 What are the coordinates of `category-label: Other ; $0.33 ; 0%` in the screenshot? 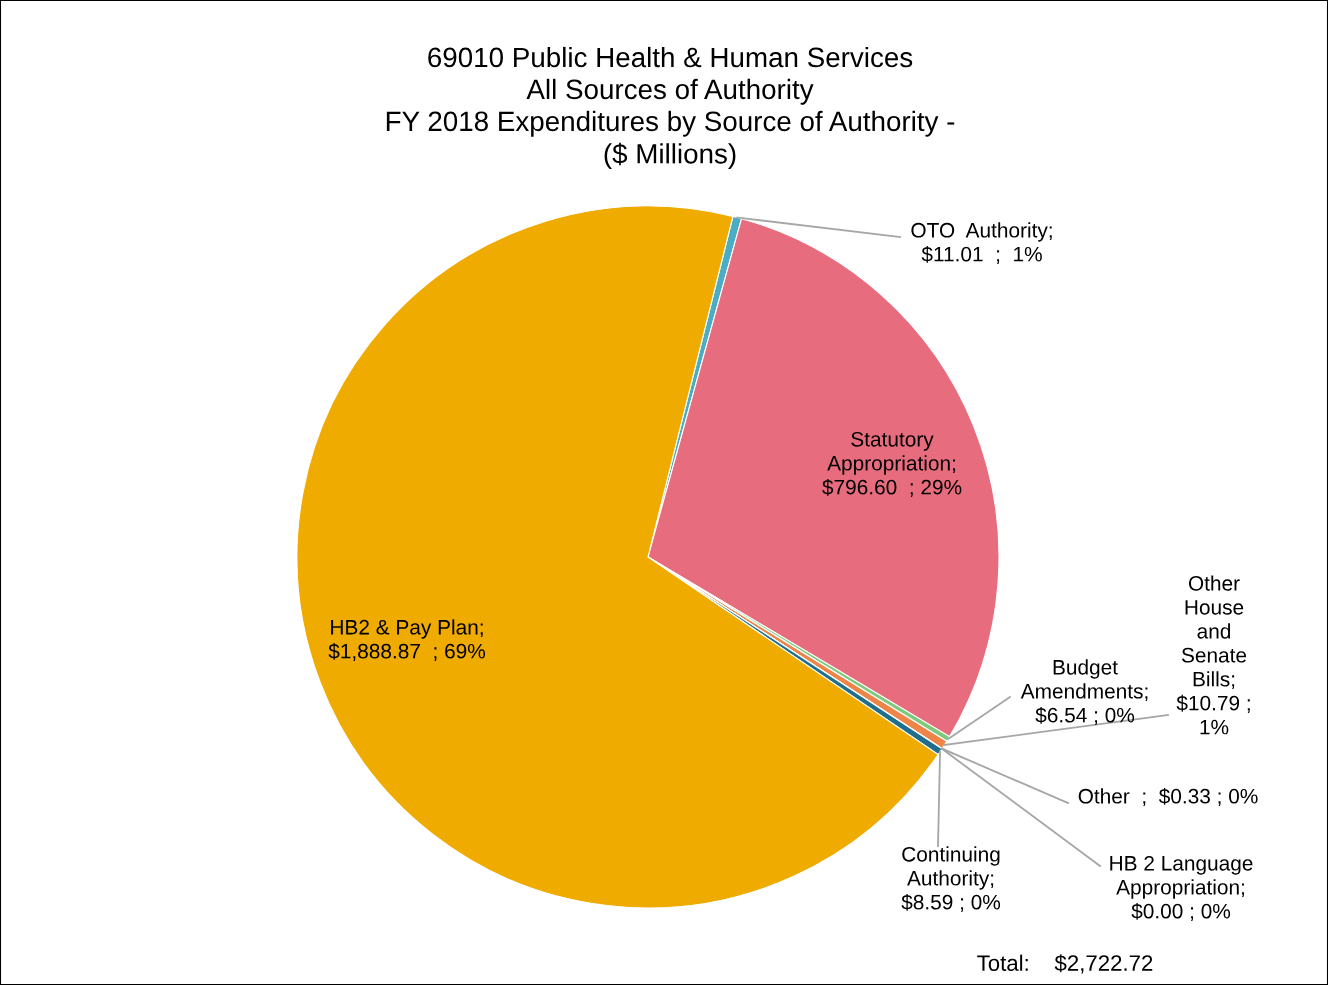 It's located at (1168, 797).